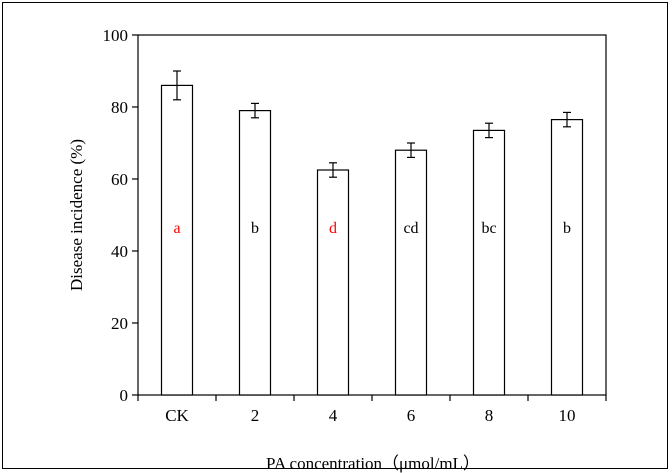 The width and height of the screenshot is (672, 473). I want to click on y-tick-label: 80, so click(119, 107).